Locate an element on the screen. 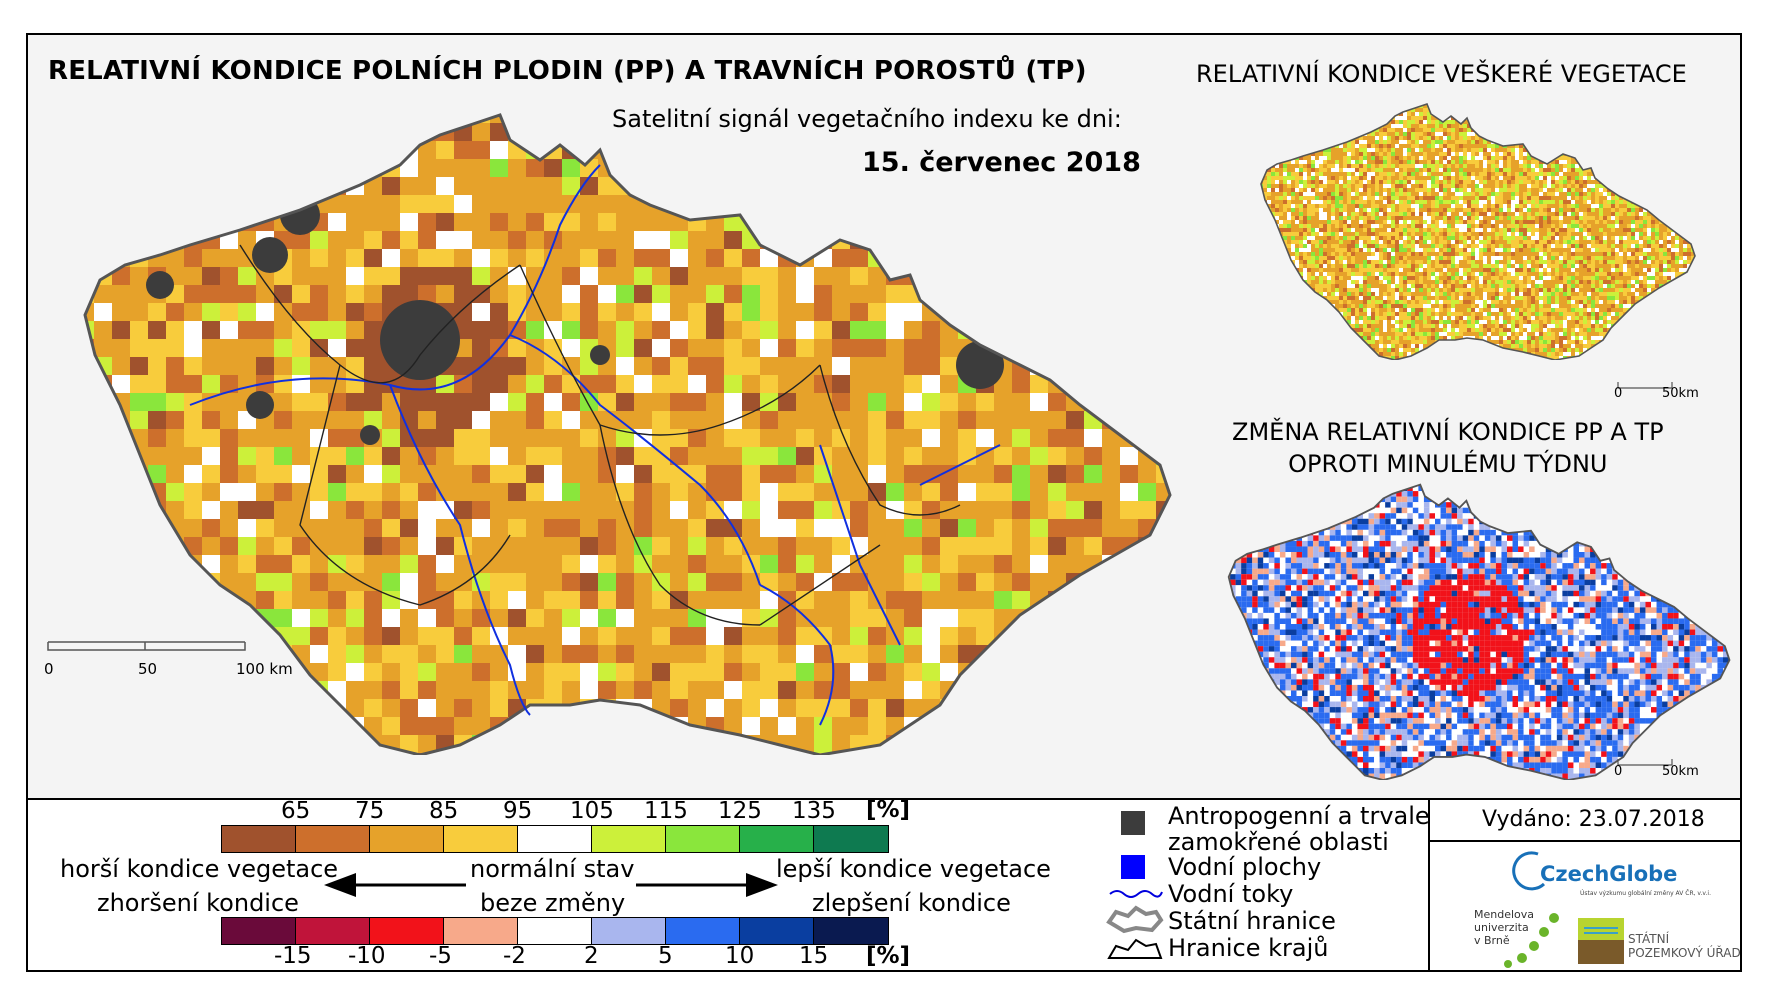 This screenshot has height=1003, width=1772. vegetation-map-title: RELATIVNÍ KONDICE VEŠKERÉ VEGETACE is located at coordinates (1441, 74).